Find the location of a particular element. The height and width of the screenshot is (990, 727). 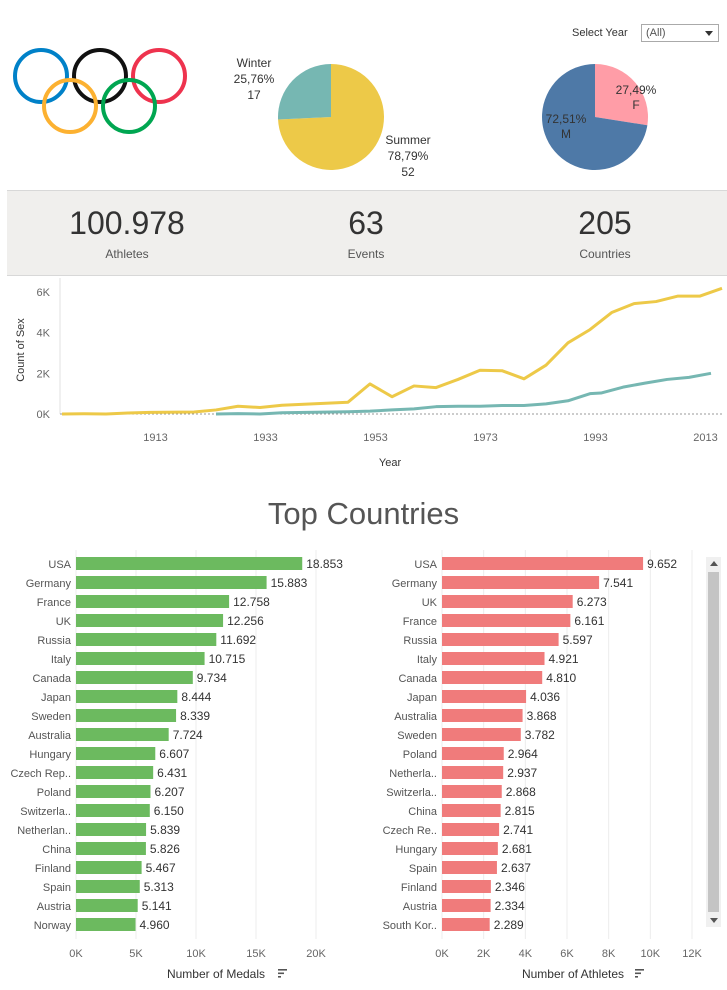

bar-value-label: 15.883 is located at coordinates (289, 583).